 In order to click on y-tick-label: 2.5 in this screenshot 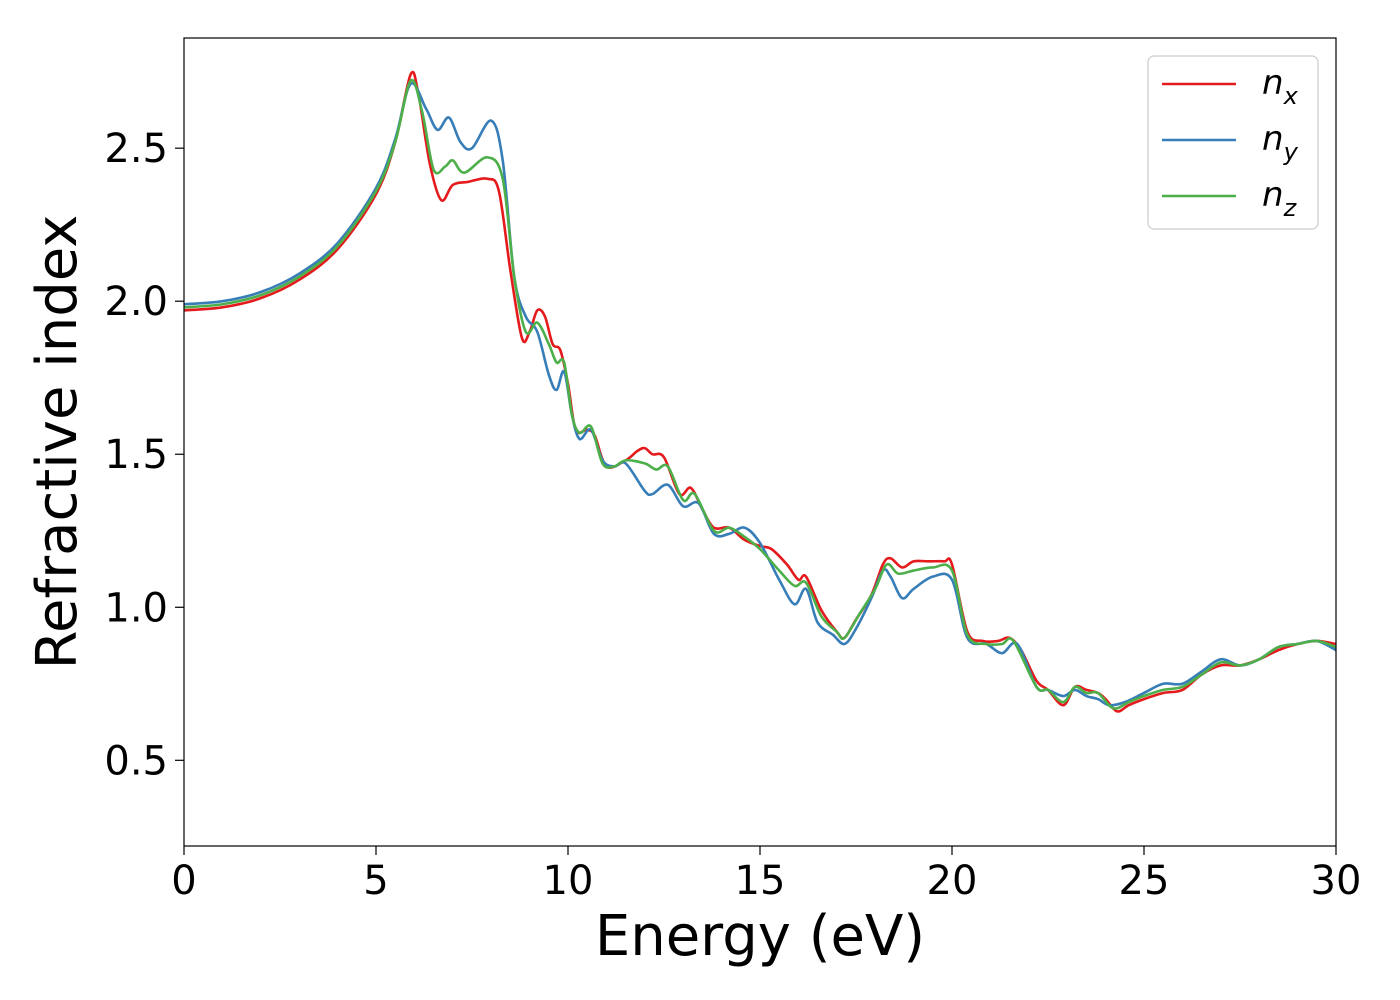, I will do `click(136, 149)`.